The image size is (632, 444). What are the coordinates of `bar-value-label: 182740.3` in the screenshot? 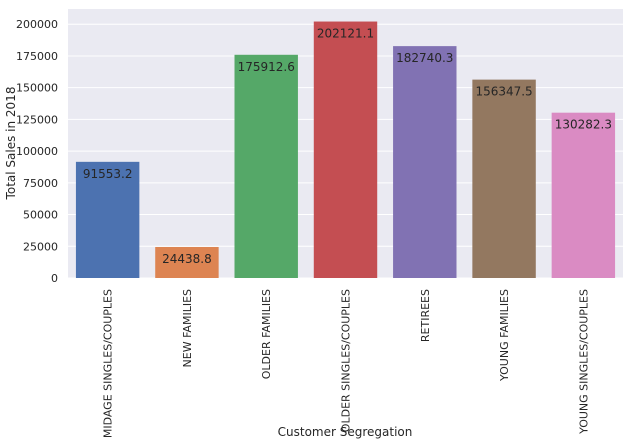 It's located at (424, 58).